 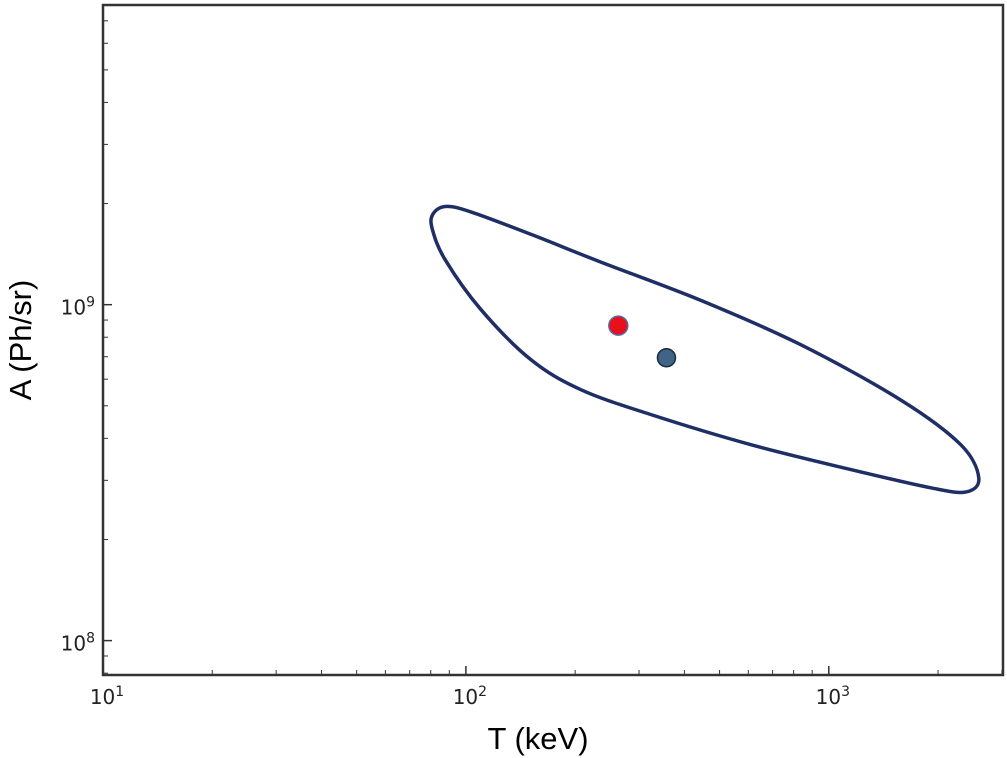 I want to click on x-tick-label: 102, so click(x=470, y=696).